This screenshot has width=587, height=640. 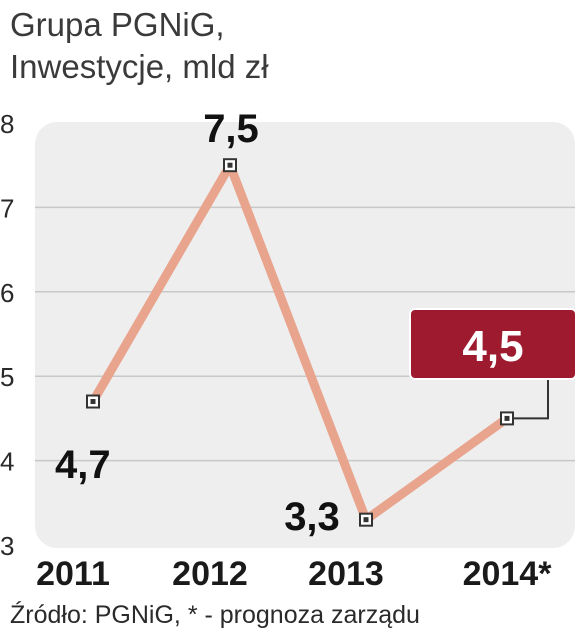 I want to click on y-tick-label: 4, so click(x=7, y=462).